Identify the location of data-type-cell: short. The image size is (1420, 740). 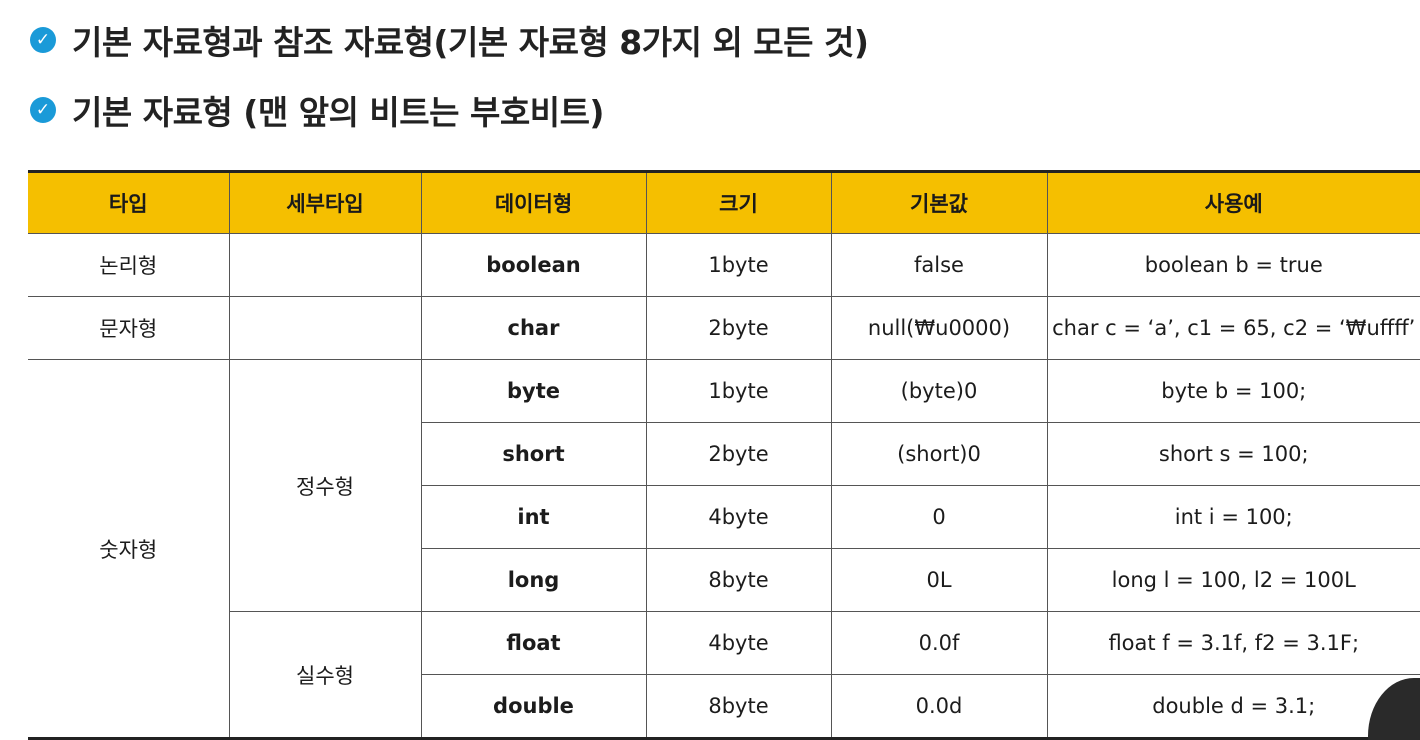
(534, 454).